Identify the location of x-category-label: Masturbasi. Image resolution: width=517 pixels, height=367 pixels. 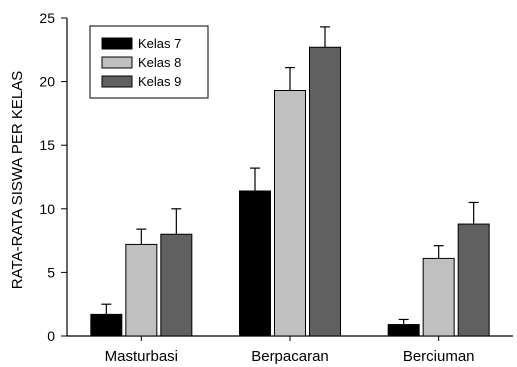
(141, 356).